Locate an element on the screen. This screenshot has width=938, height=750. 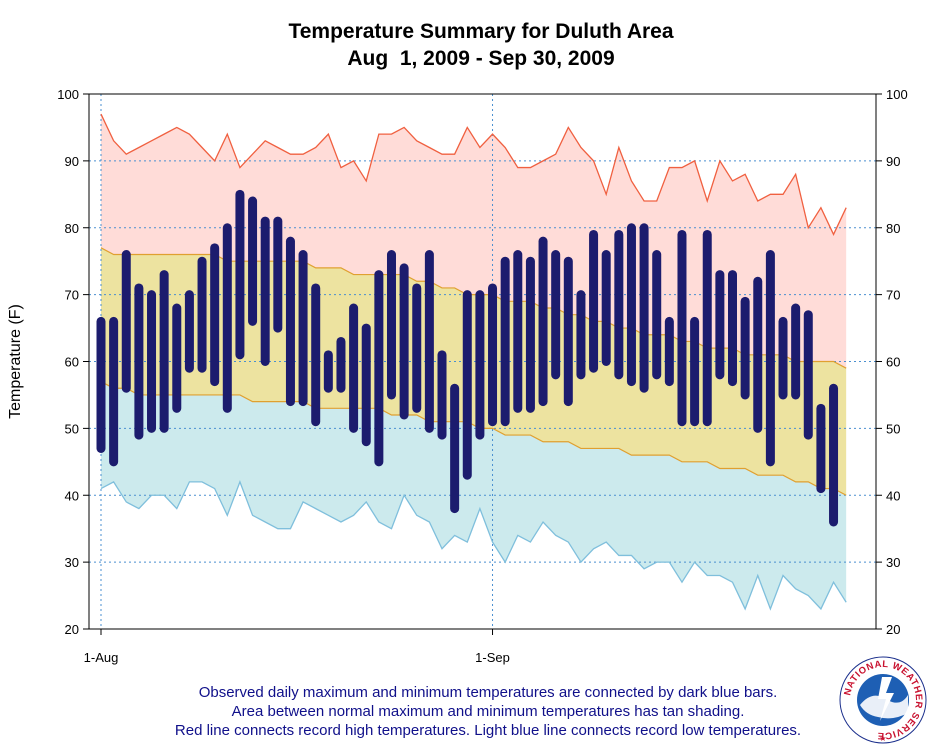
y-tick-label-left-40: 40 is located at coordinates (72, 495).